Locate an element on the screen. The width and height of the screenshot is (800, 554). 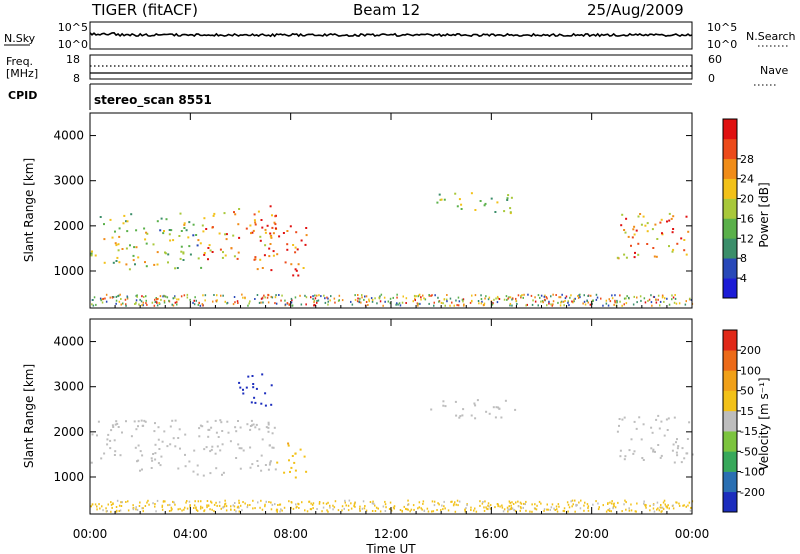
colorbar-tick-label: 50 is located at coordinates (747, 391).